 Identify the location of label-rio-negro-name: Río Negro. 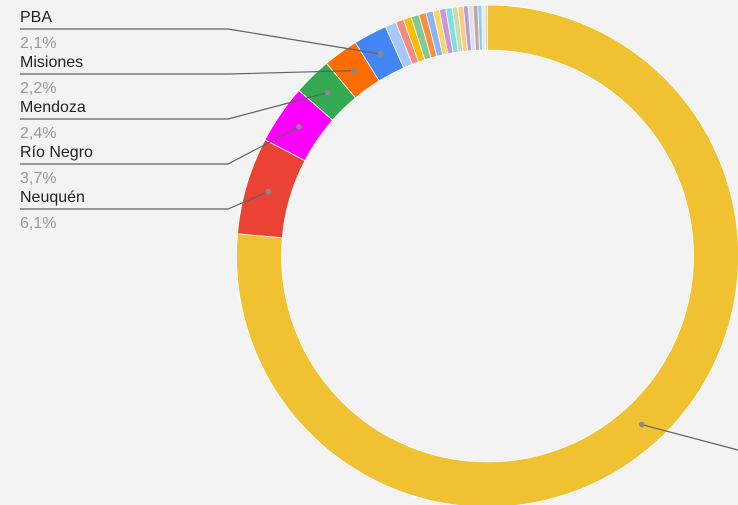
(56, 152).